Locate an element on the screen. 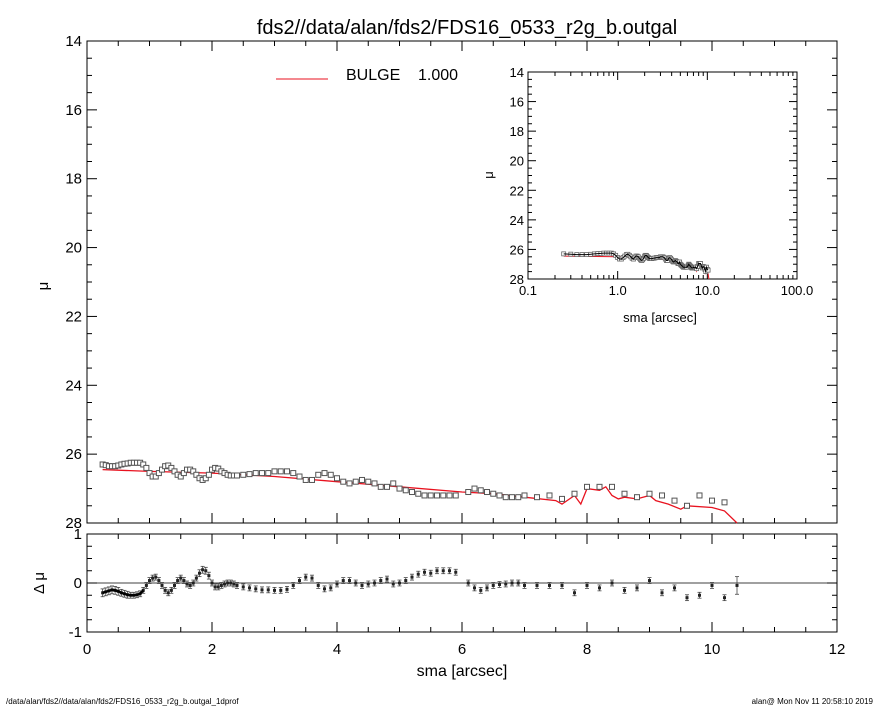 This screenshot has width=885, height=708. legend: BULGE 1.000 is located at coordinates (367, 75).